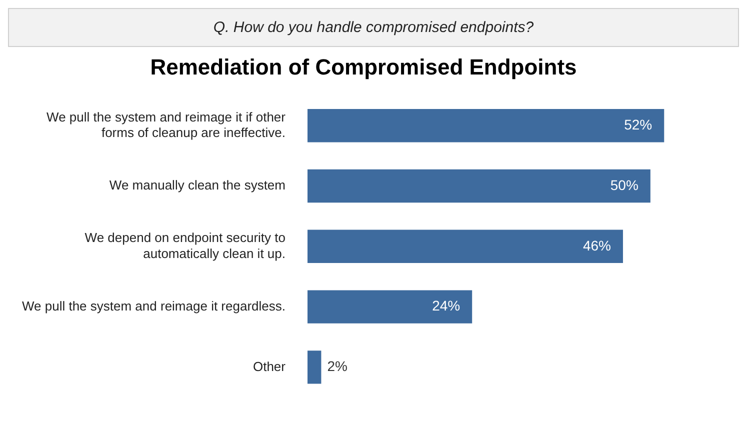 Image resolution: width=747 pixels, height=446 pixels. What do you see at coordinates (197, 185) in the screenshot?
I see `y-tick-label: We manually clean the system` at bounding box center [197, 185].